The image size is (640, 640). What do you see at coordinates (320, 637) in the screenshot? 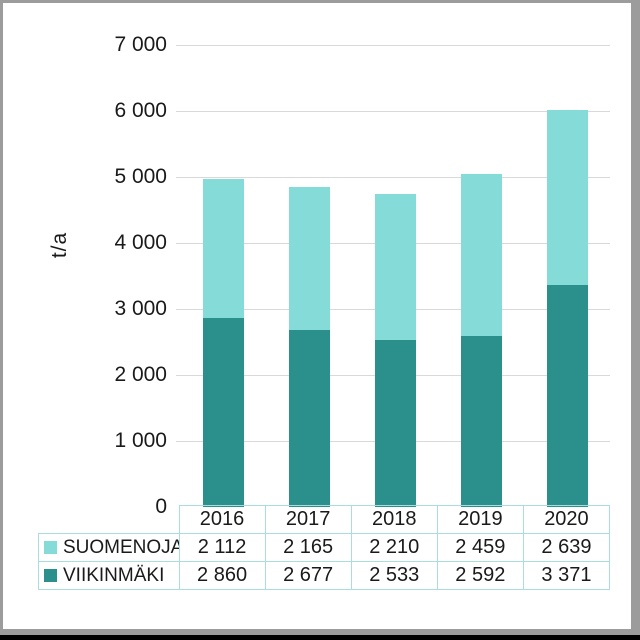
I see `bottom-black-bar` at bounding box center [320, 637].